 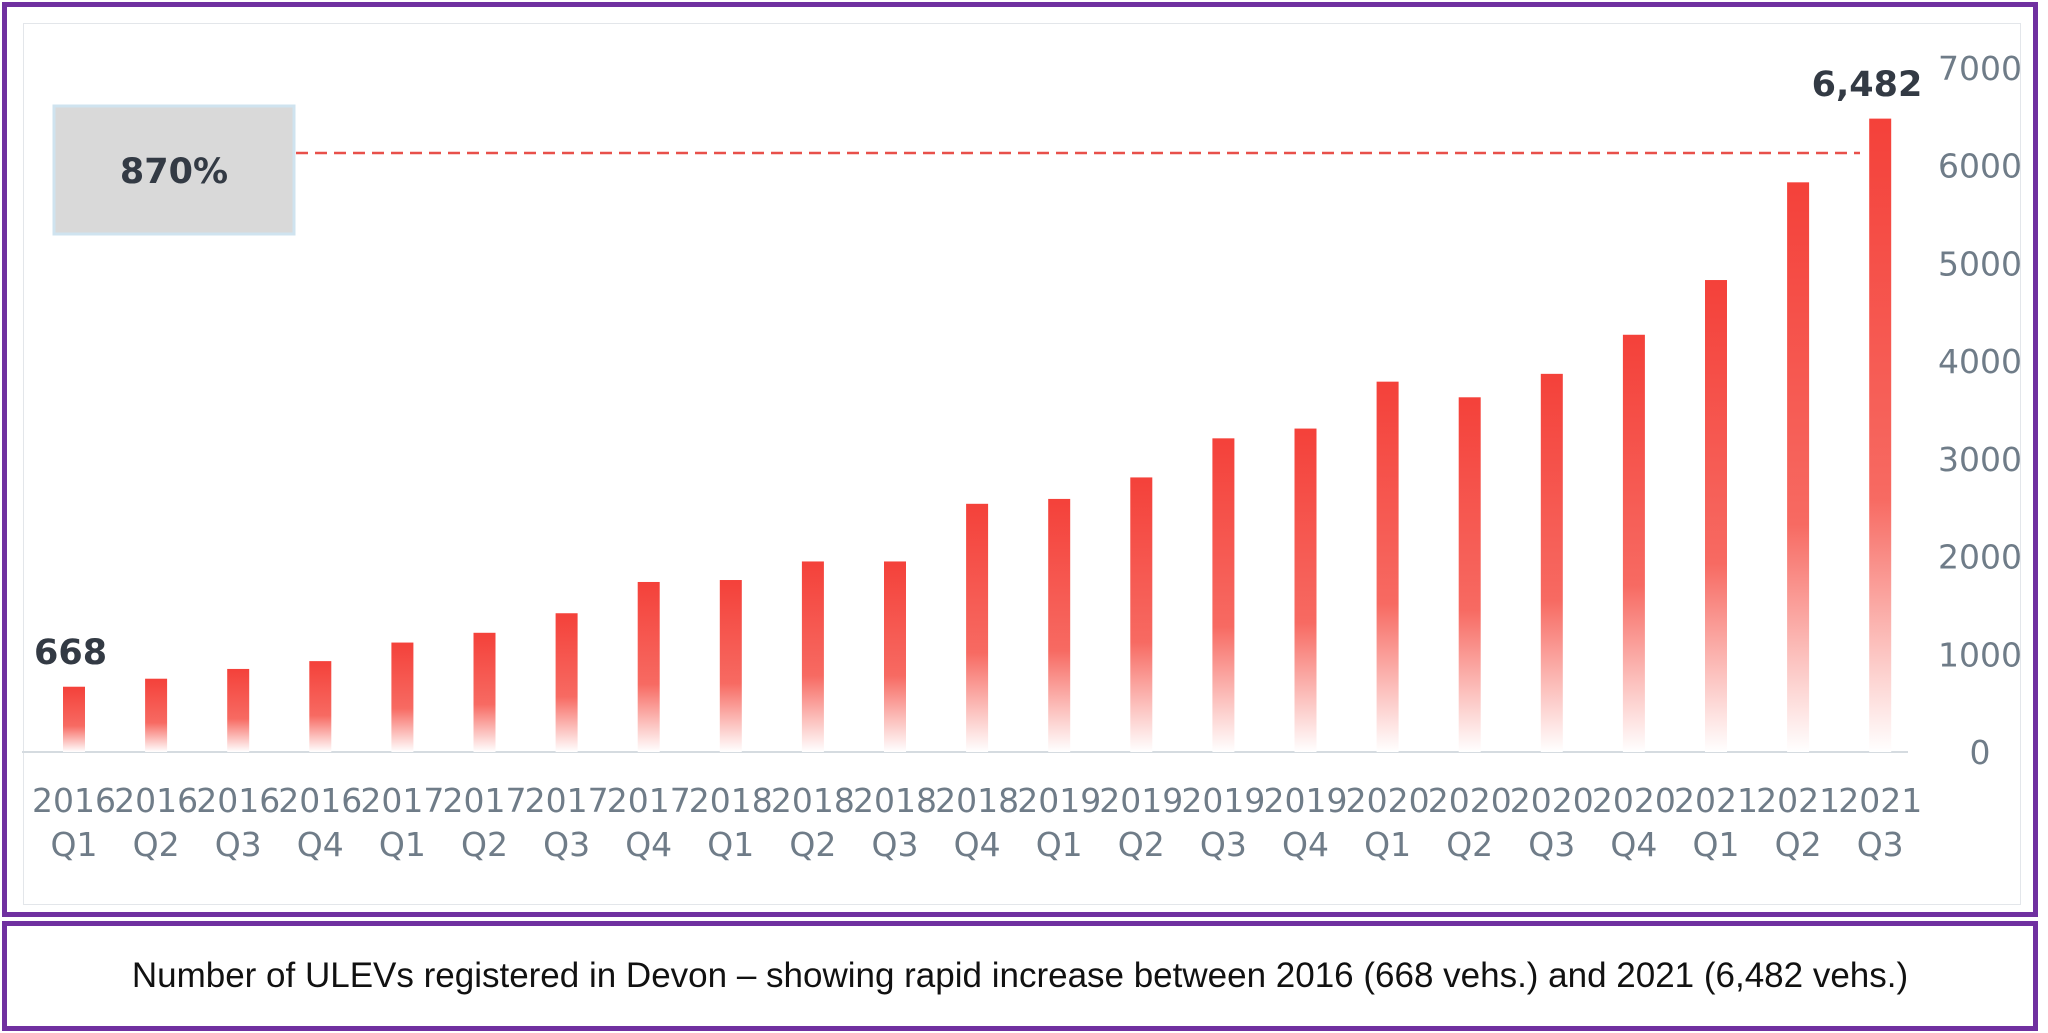 What do you see at coordinates (1980, 459) in the screenshot?
I see `y-tick-label: 3000` at bounding box center [1980, 459].